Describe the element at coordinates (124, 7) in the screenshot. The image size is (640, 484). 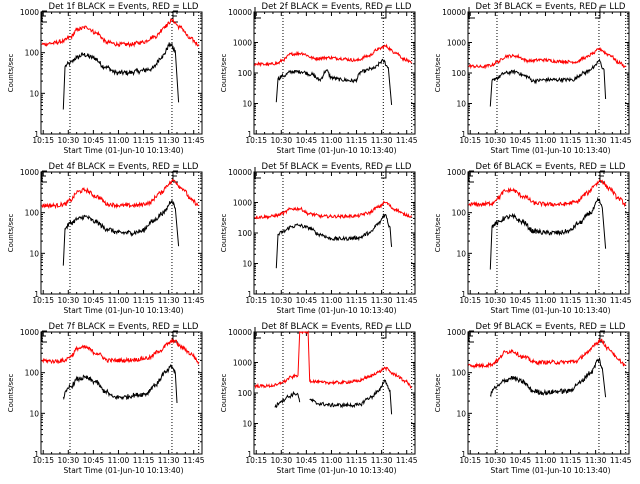
I see `chart-title: Det 1f BLACK = Events, RED = LLD` at that location.